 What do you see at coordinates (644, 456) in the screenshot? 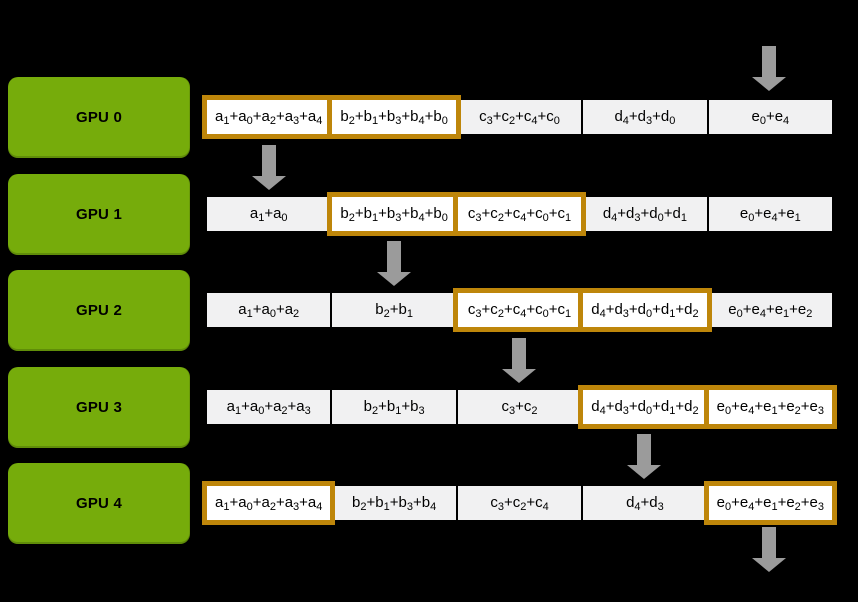
I see `down-arrow-icon-gpu3-to-gpu4` at bounding box center [644, 456].